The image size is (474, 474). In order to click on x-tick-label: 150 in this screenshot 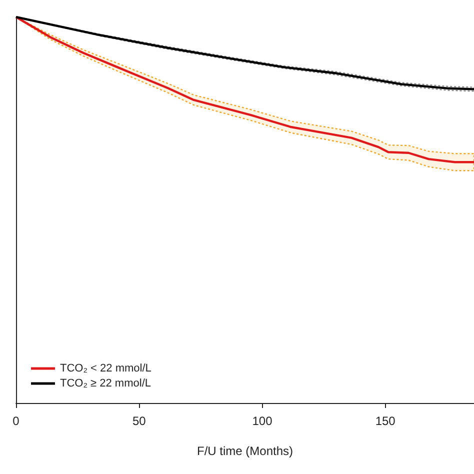, I will do `click(385, 421)`.